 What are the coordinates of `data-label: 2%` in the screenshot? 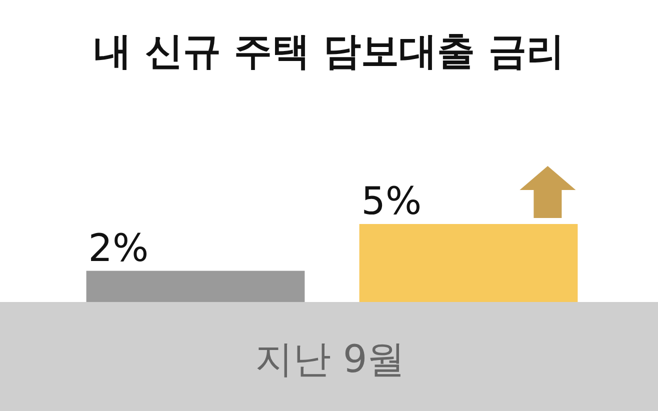 It's located at (118, 248).